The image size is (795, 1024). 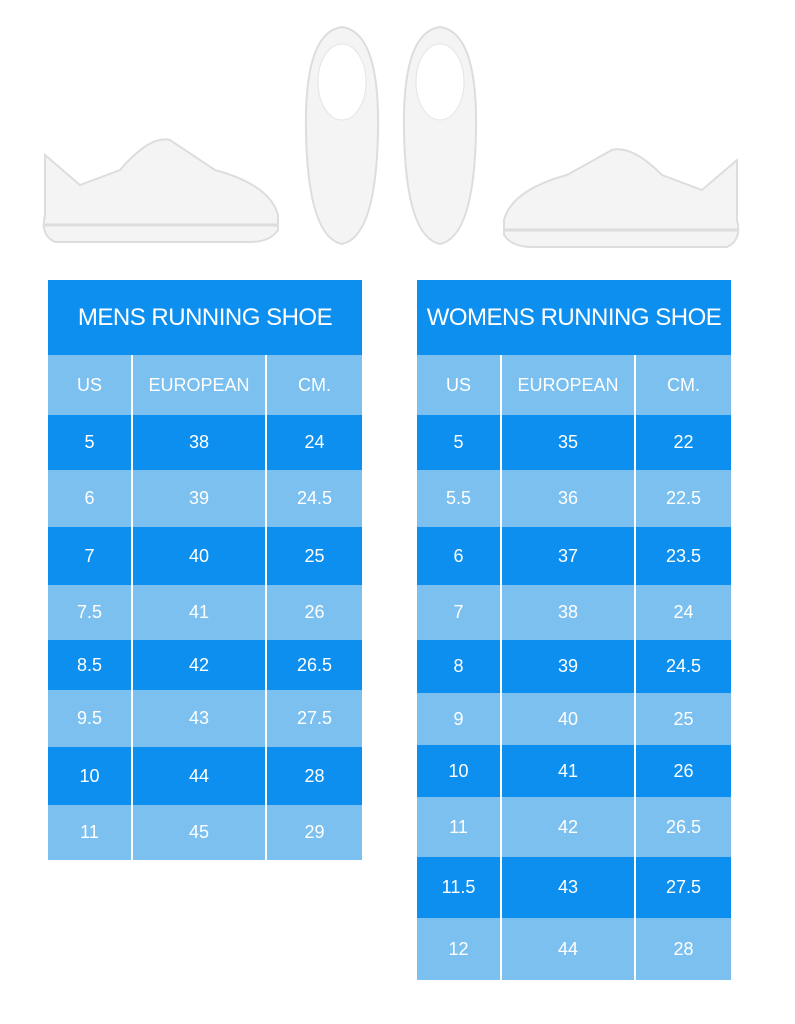 I want to click on table-row: 6 39 24.5, so click(x=205, y=498).